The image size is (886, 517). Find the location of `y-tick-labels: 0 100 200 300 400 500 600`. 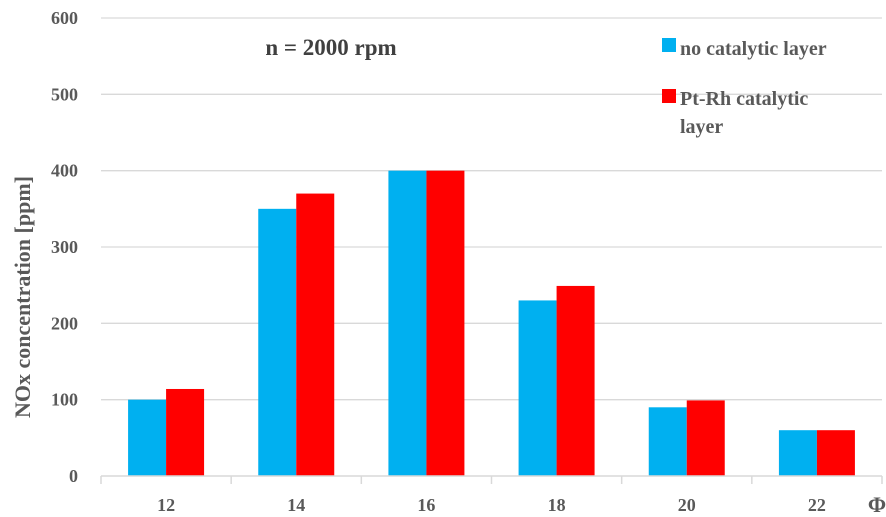

y-tick-labels: 0 100 200 300 400 500 600 is located at coordinates (64, 247).